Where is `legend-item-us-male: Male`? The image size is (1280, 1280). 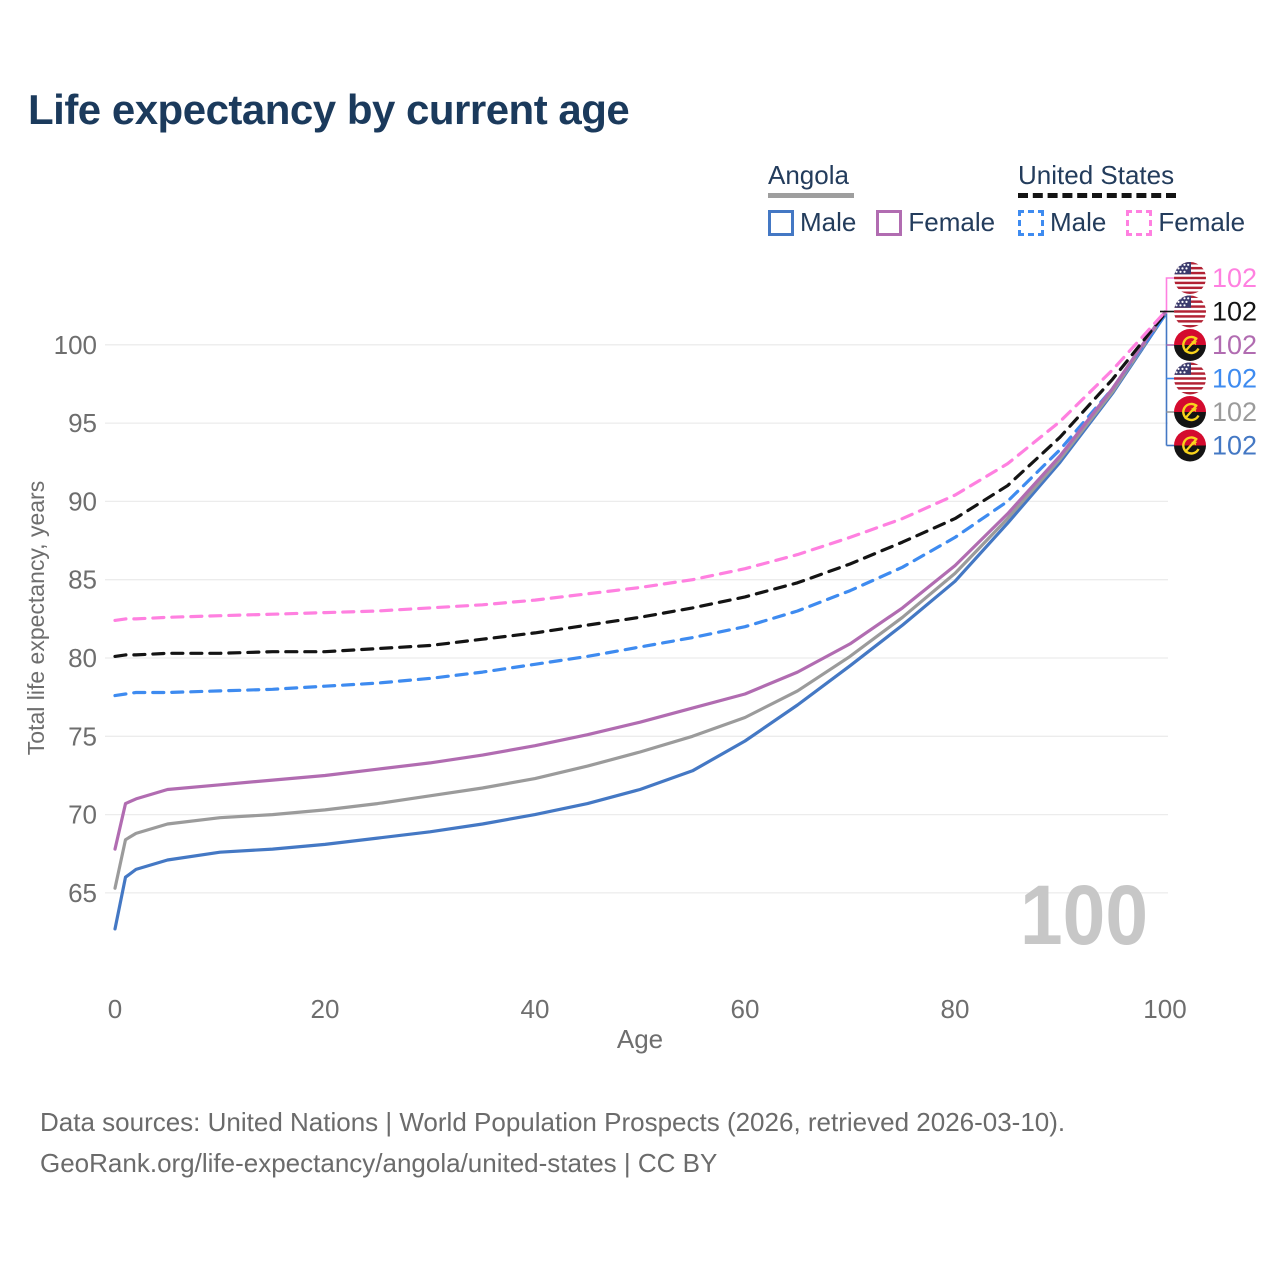
legend-item-us-male: Male is located at coordinates (1062, 222).